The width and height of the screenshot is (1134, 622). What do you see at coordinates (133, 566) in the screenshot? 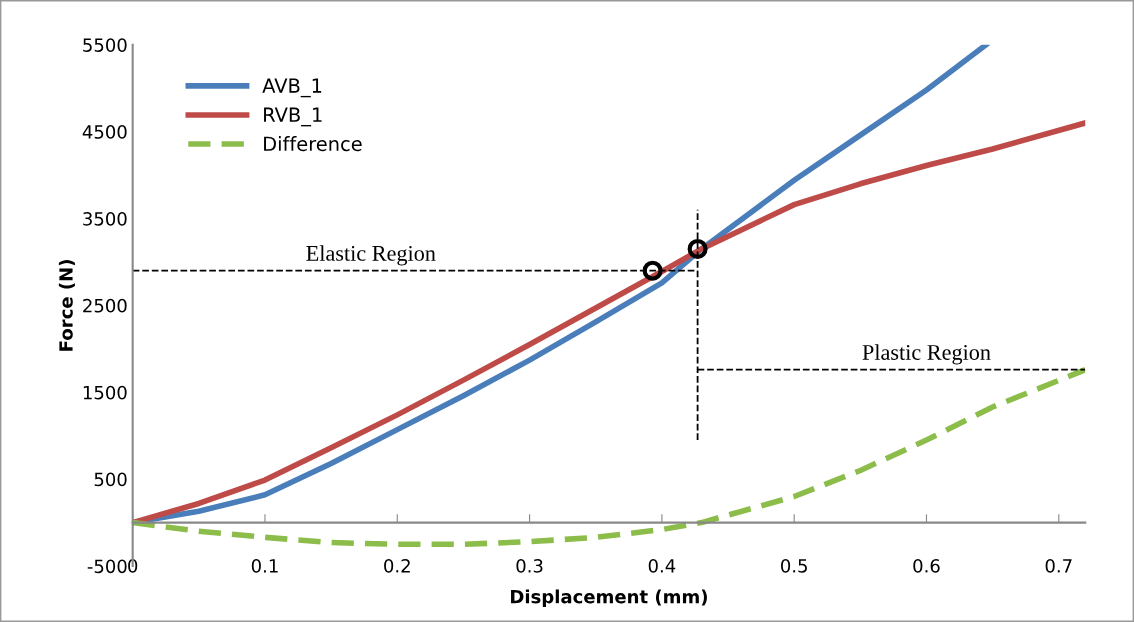
I see `x-tick-label: 0` at bounding box center [133, 566].